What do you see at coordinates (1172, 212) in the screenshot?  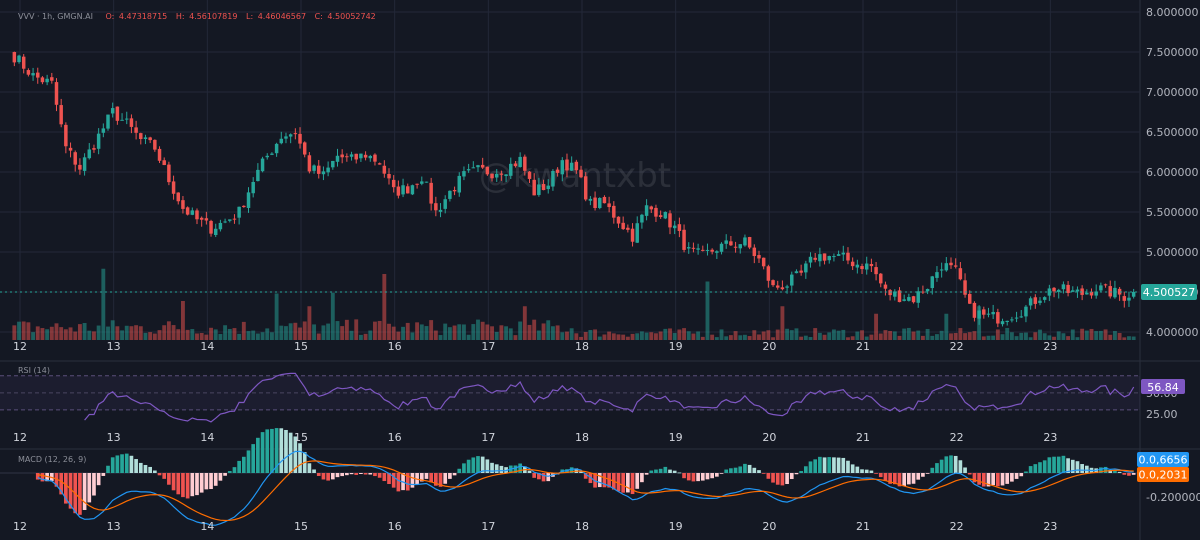 I see `price-tick-label: 5.500000` at bounding box center [1172, 212].